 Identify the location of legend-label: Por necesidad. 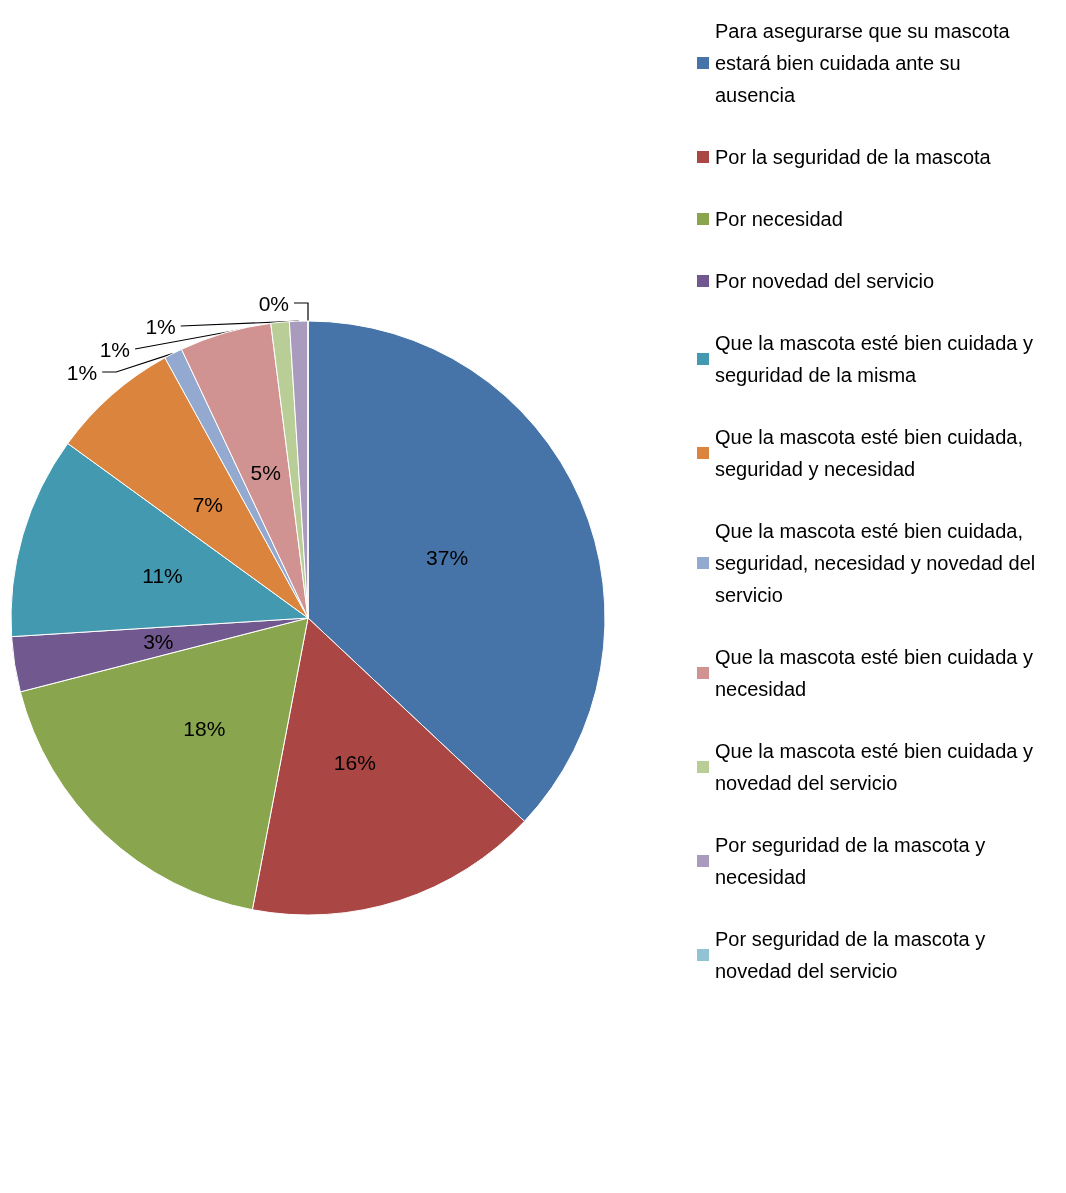
(779, 219).